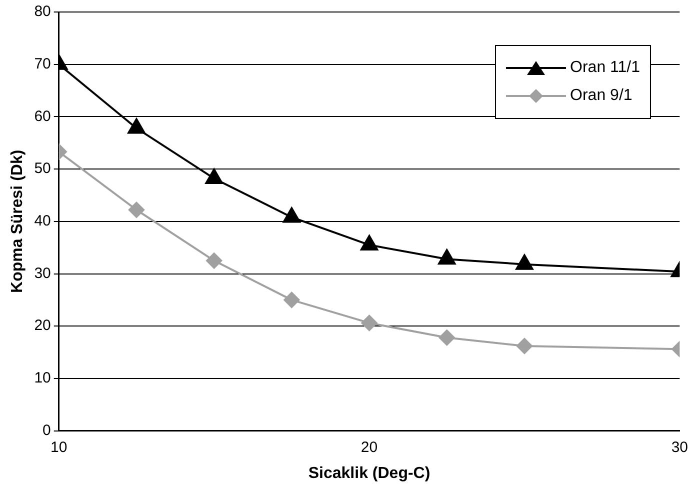 The image size is (691, 493). Describe the element at coordinates (42, 273) in the screenshot. I see `y-tick-label: 30` at that location.